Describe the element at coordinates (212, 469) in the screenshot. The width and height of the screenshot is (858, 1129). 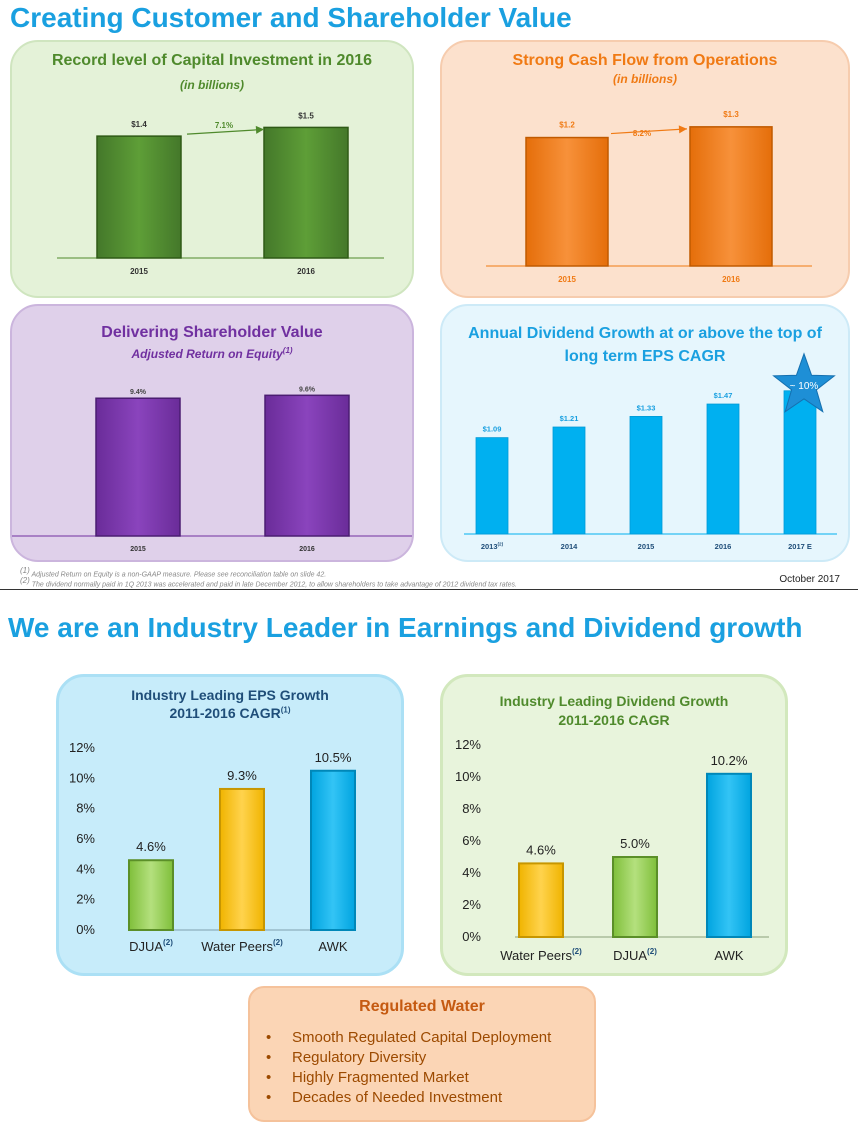
I see `roe-chart: 9.4% 2015 9.6% 2016` at that location.